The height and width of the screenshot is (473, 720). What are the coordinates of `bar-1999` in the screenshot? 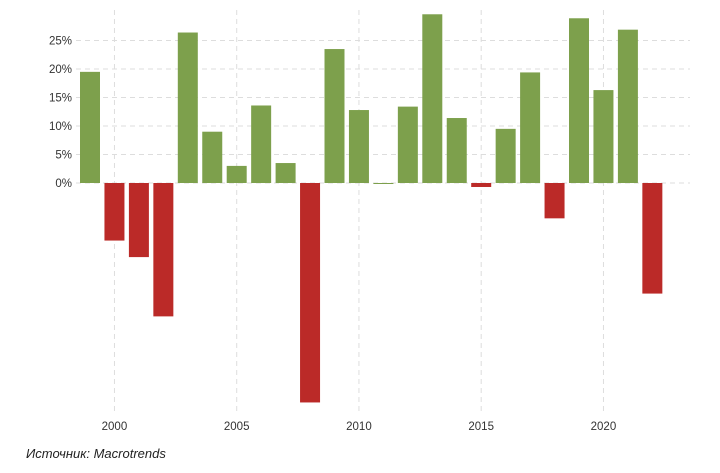 It's located at (90, 127).